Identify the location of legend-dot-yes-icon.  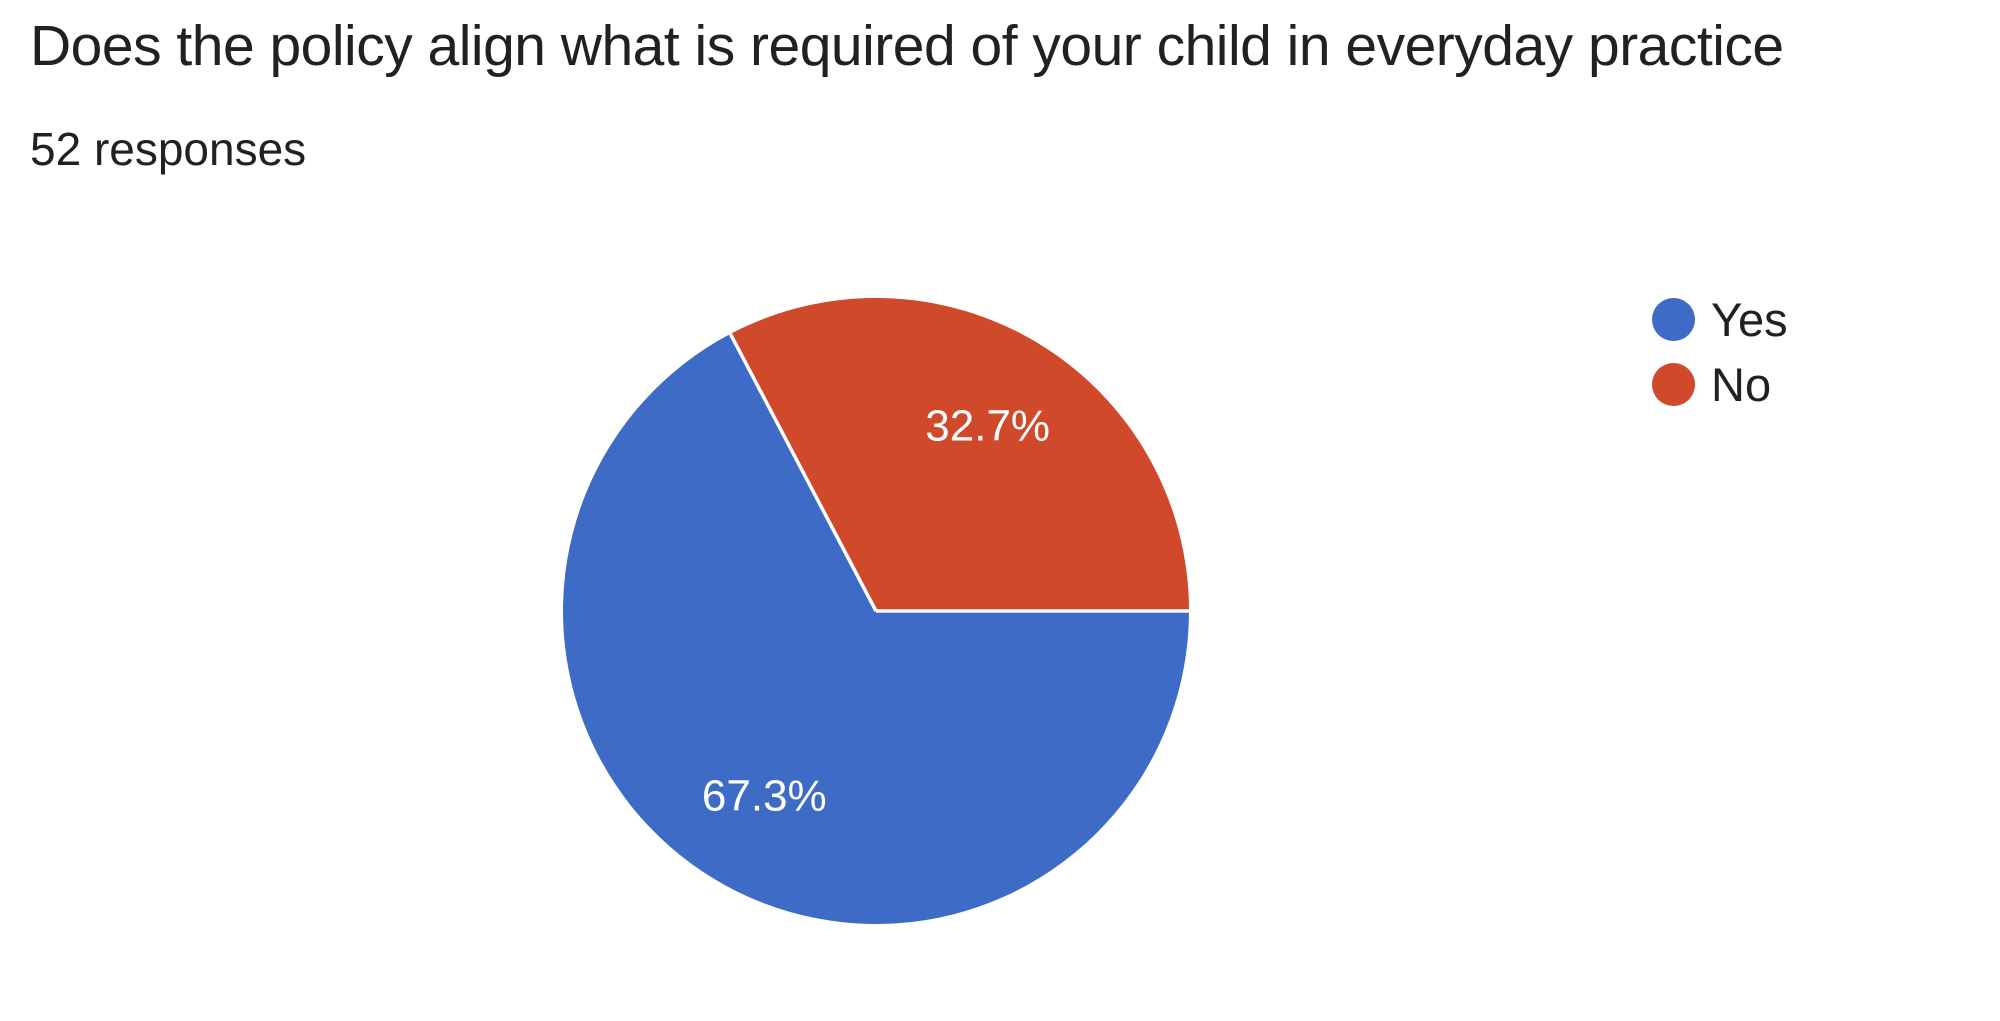
(1673, 319).